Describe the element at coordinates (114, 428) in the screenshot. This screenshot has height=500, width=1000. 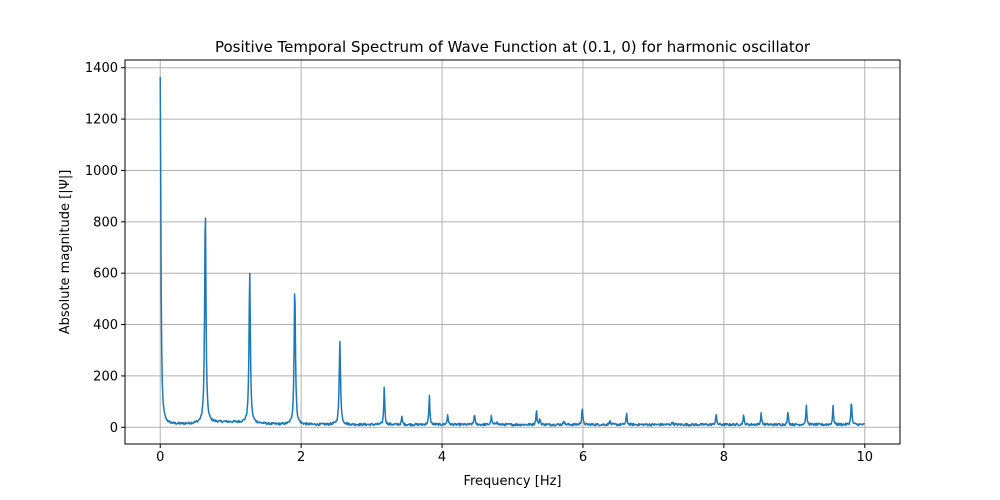
I see `y-tick-label: 0` at that location.